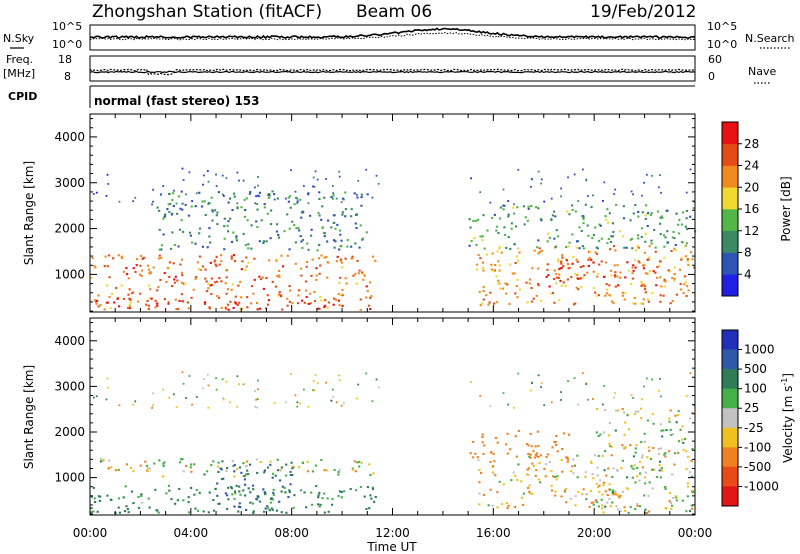 This screenshot has width=800, height=554. What do you see at coordinates (69, 432) in the screenshot?
I see `ytick-label: 2000` at bounding box center [69, 432].